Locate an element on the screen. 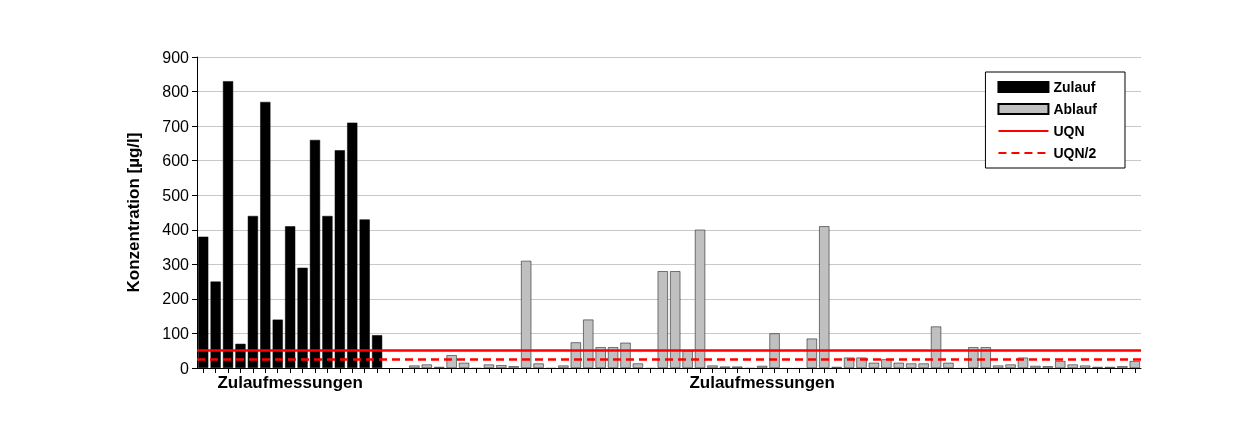  legend-label: Ablauf is located at coordinates (1075, 109).